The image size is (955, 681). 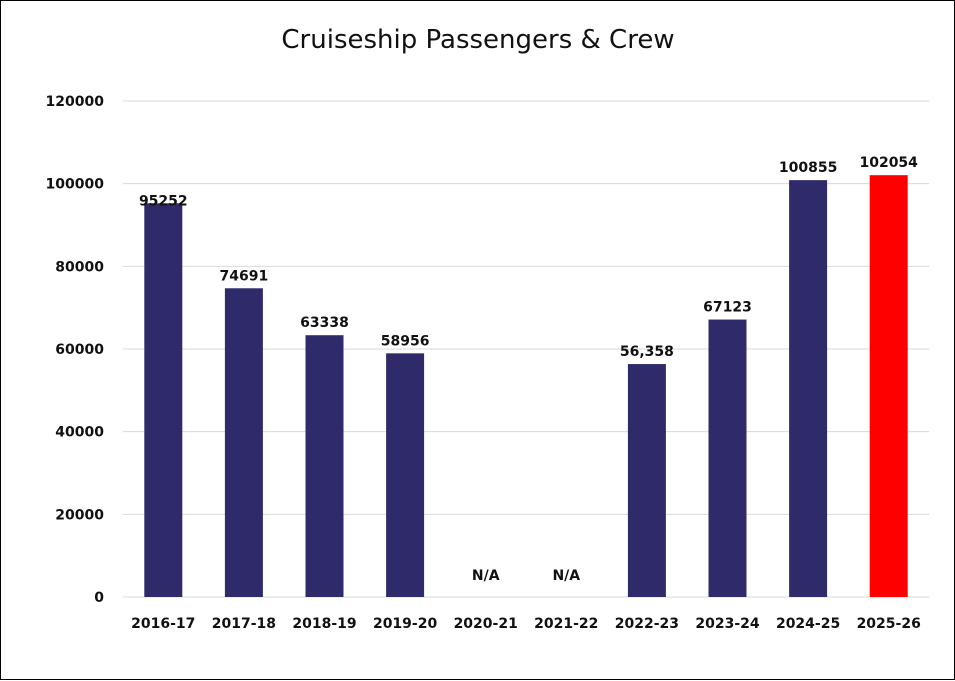 I want to click on y-tick-label: 40000, so click(x=79, y=433).